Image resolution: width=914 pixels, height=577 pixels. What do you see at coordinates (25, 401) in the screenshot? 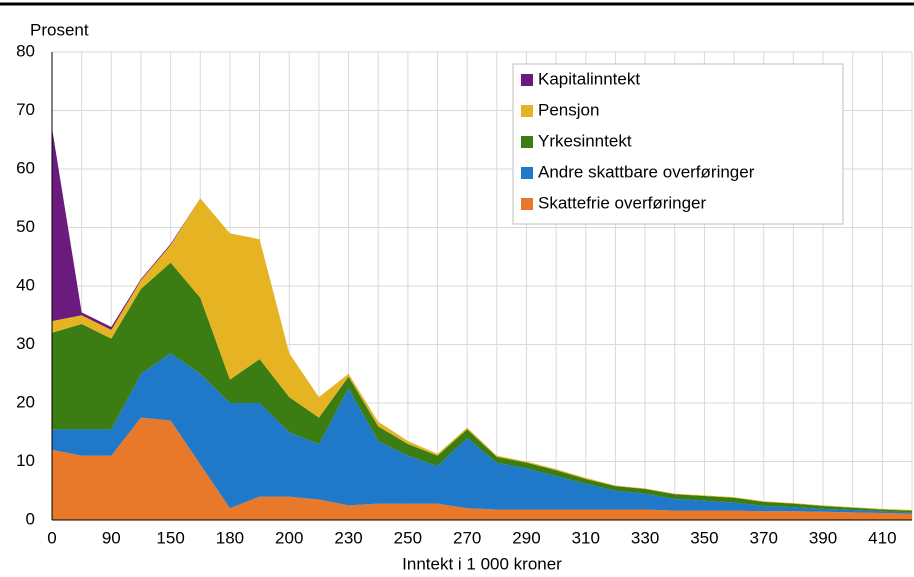
I see `y-tick-label: 20` at bounding box center [25, 401].